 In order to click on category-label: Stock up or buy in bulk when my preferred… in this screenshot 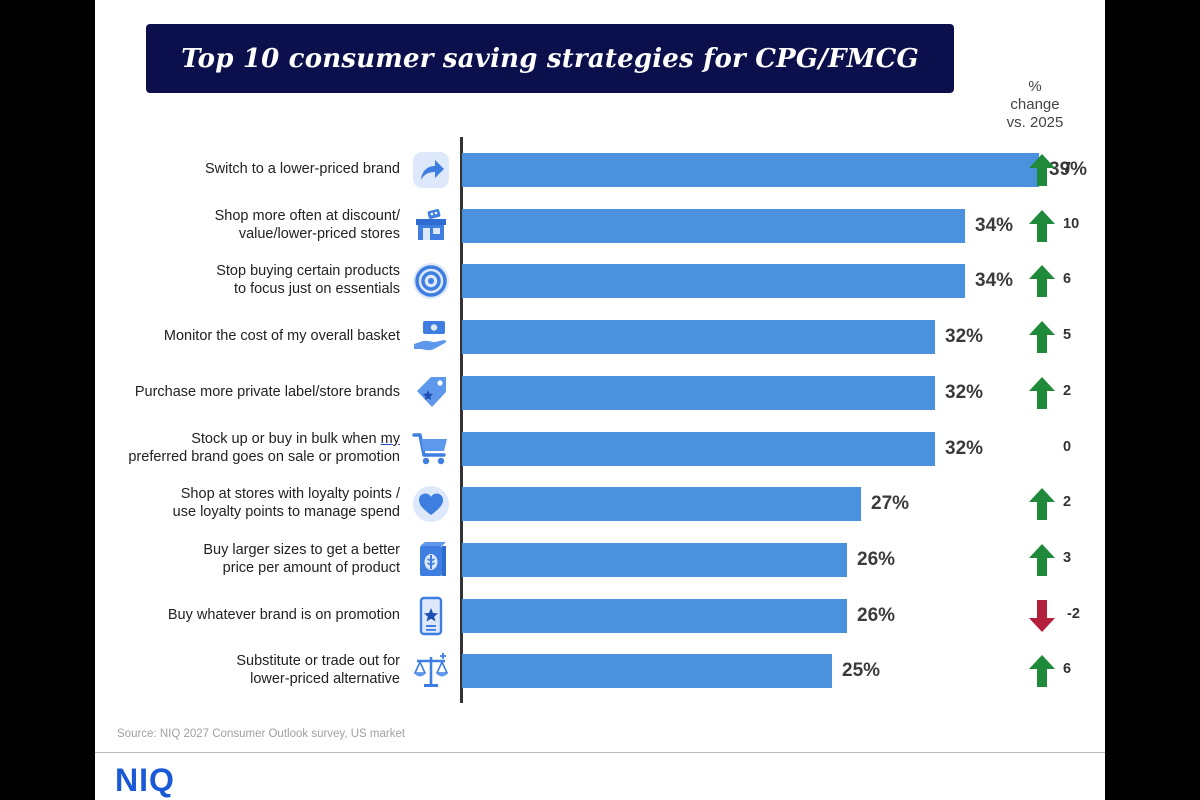, I will do `click(247, 448)`.